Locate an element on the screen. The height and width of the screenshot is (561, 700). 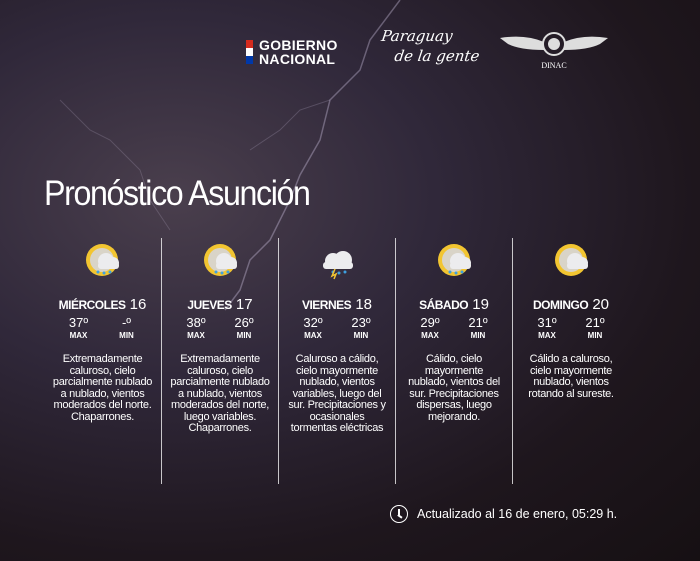
dinac-logo: DINAC is located at coordinates (554, 50).